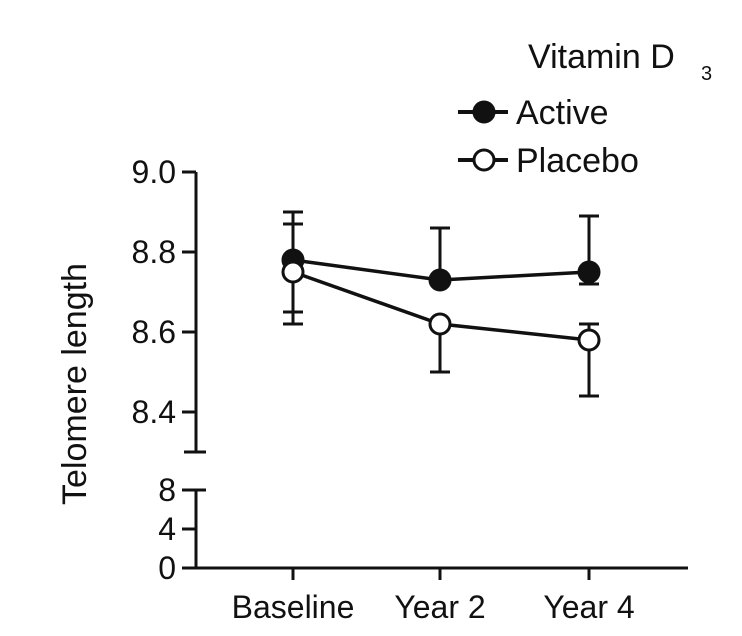 This screenshot has height=636, width=742. What do you see at coordinates (484, 112) in the screenshot?
I see `legend-active-marker` at bounding box center [484, 112].